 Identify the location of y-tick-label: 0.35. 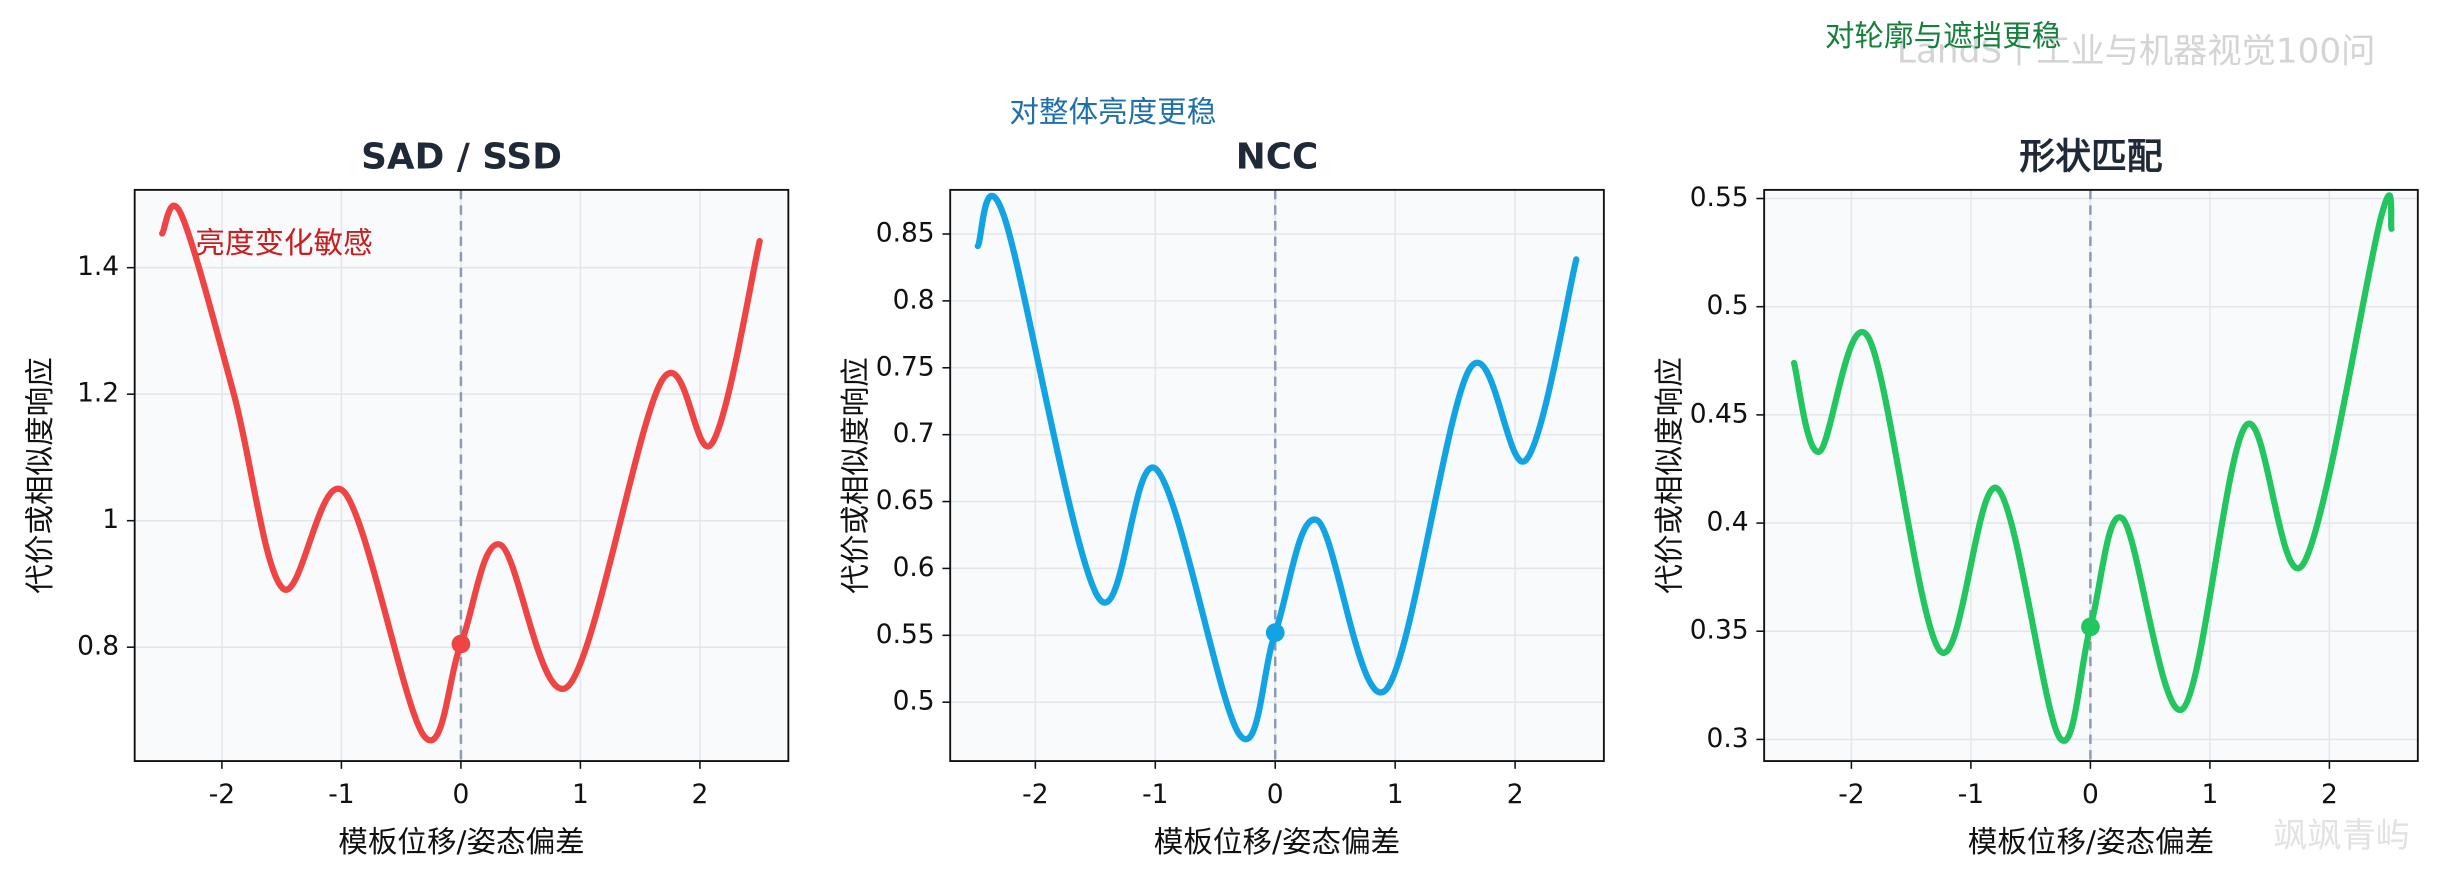
(1719, 630).